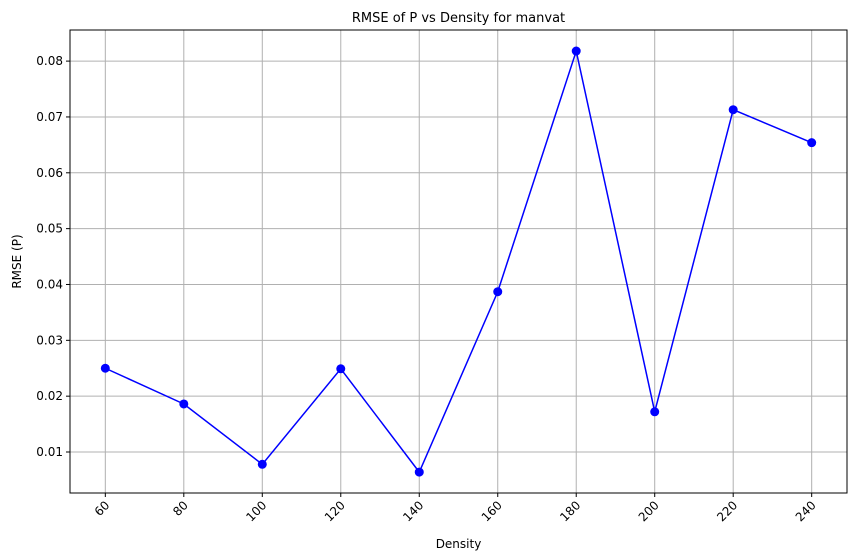 The image size is (855, 560). Describe the element at coordinates (49, 117) in the screenshot. I see `y-tick-label: 0.07` at that location.